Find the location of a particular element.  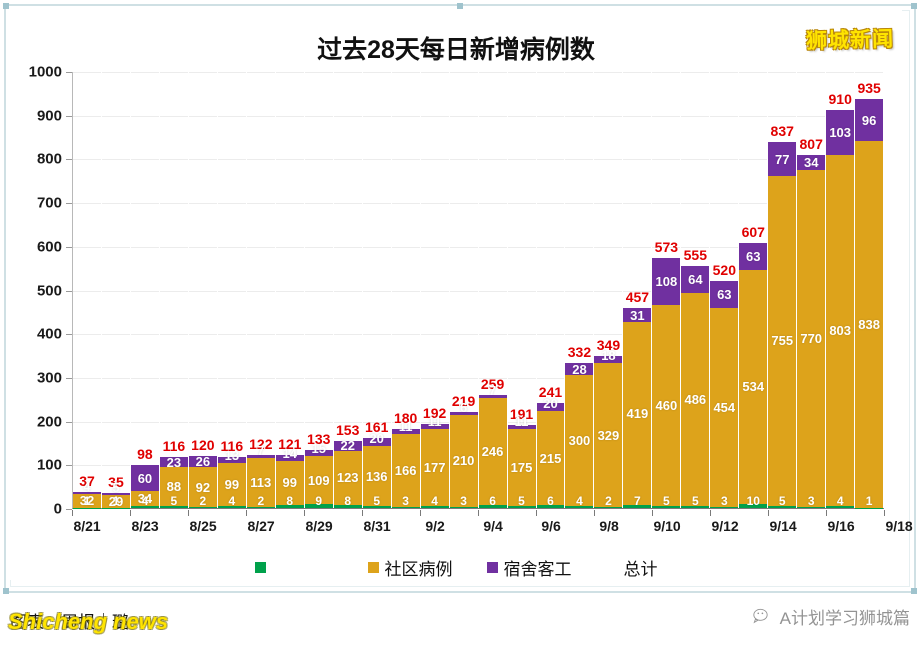

bar-column: 180 11 166 3 is located at coordinates (406, 290).